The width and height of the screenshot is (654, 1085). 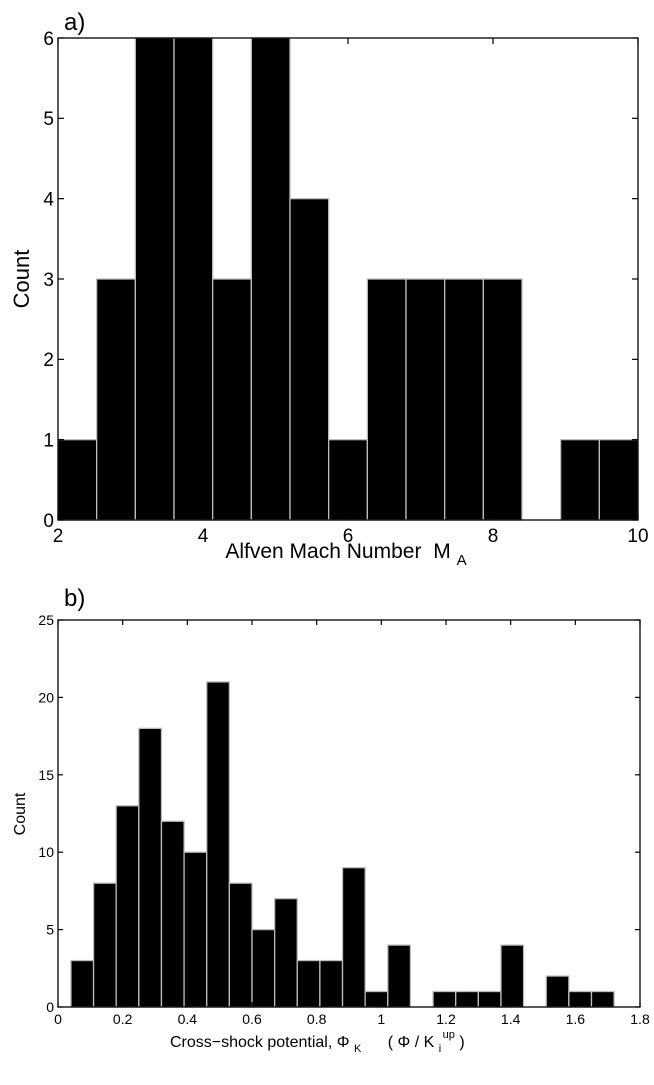 What do you see at coordinates (46, 620) in the screenshot?
I see `panel-b-ytick-label: 25` at bounding box center [46, 620].